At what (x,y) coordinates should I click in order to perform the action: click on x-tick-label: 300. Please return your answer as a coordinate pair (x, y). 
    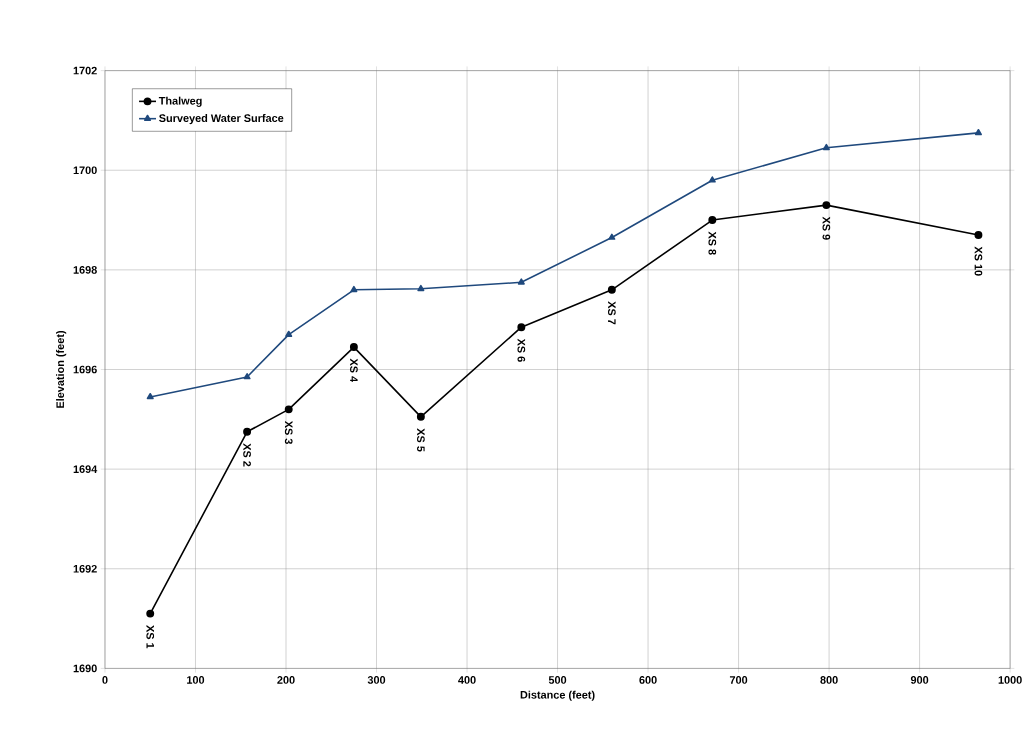
    Looking at the image, I should click on (376, 680).